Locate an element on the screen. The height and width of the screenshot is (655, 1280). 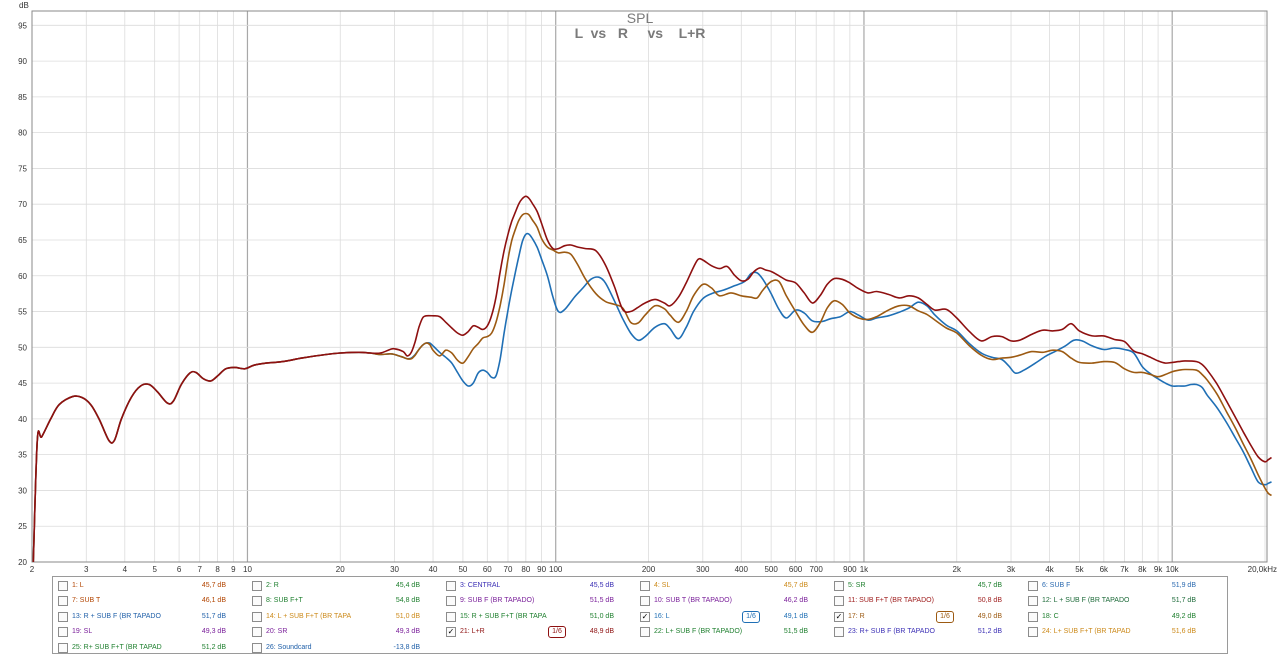
legend-label: 25: R+ SUB F+T (BR TAPAD is located at coordinates (117, 647).